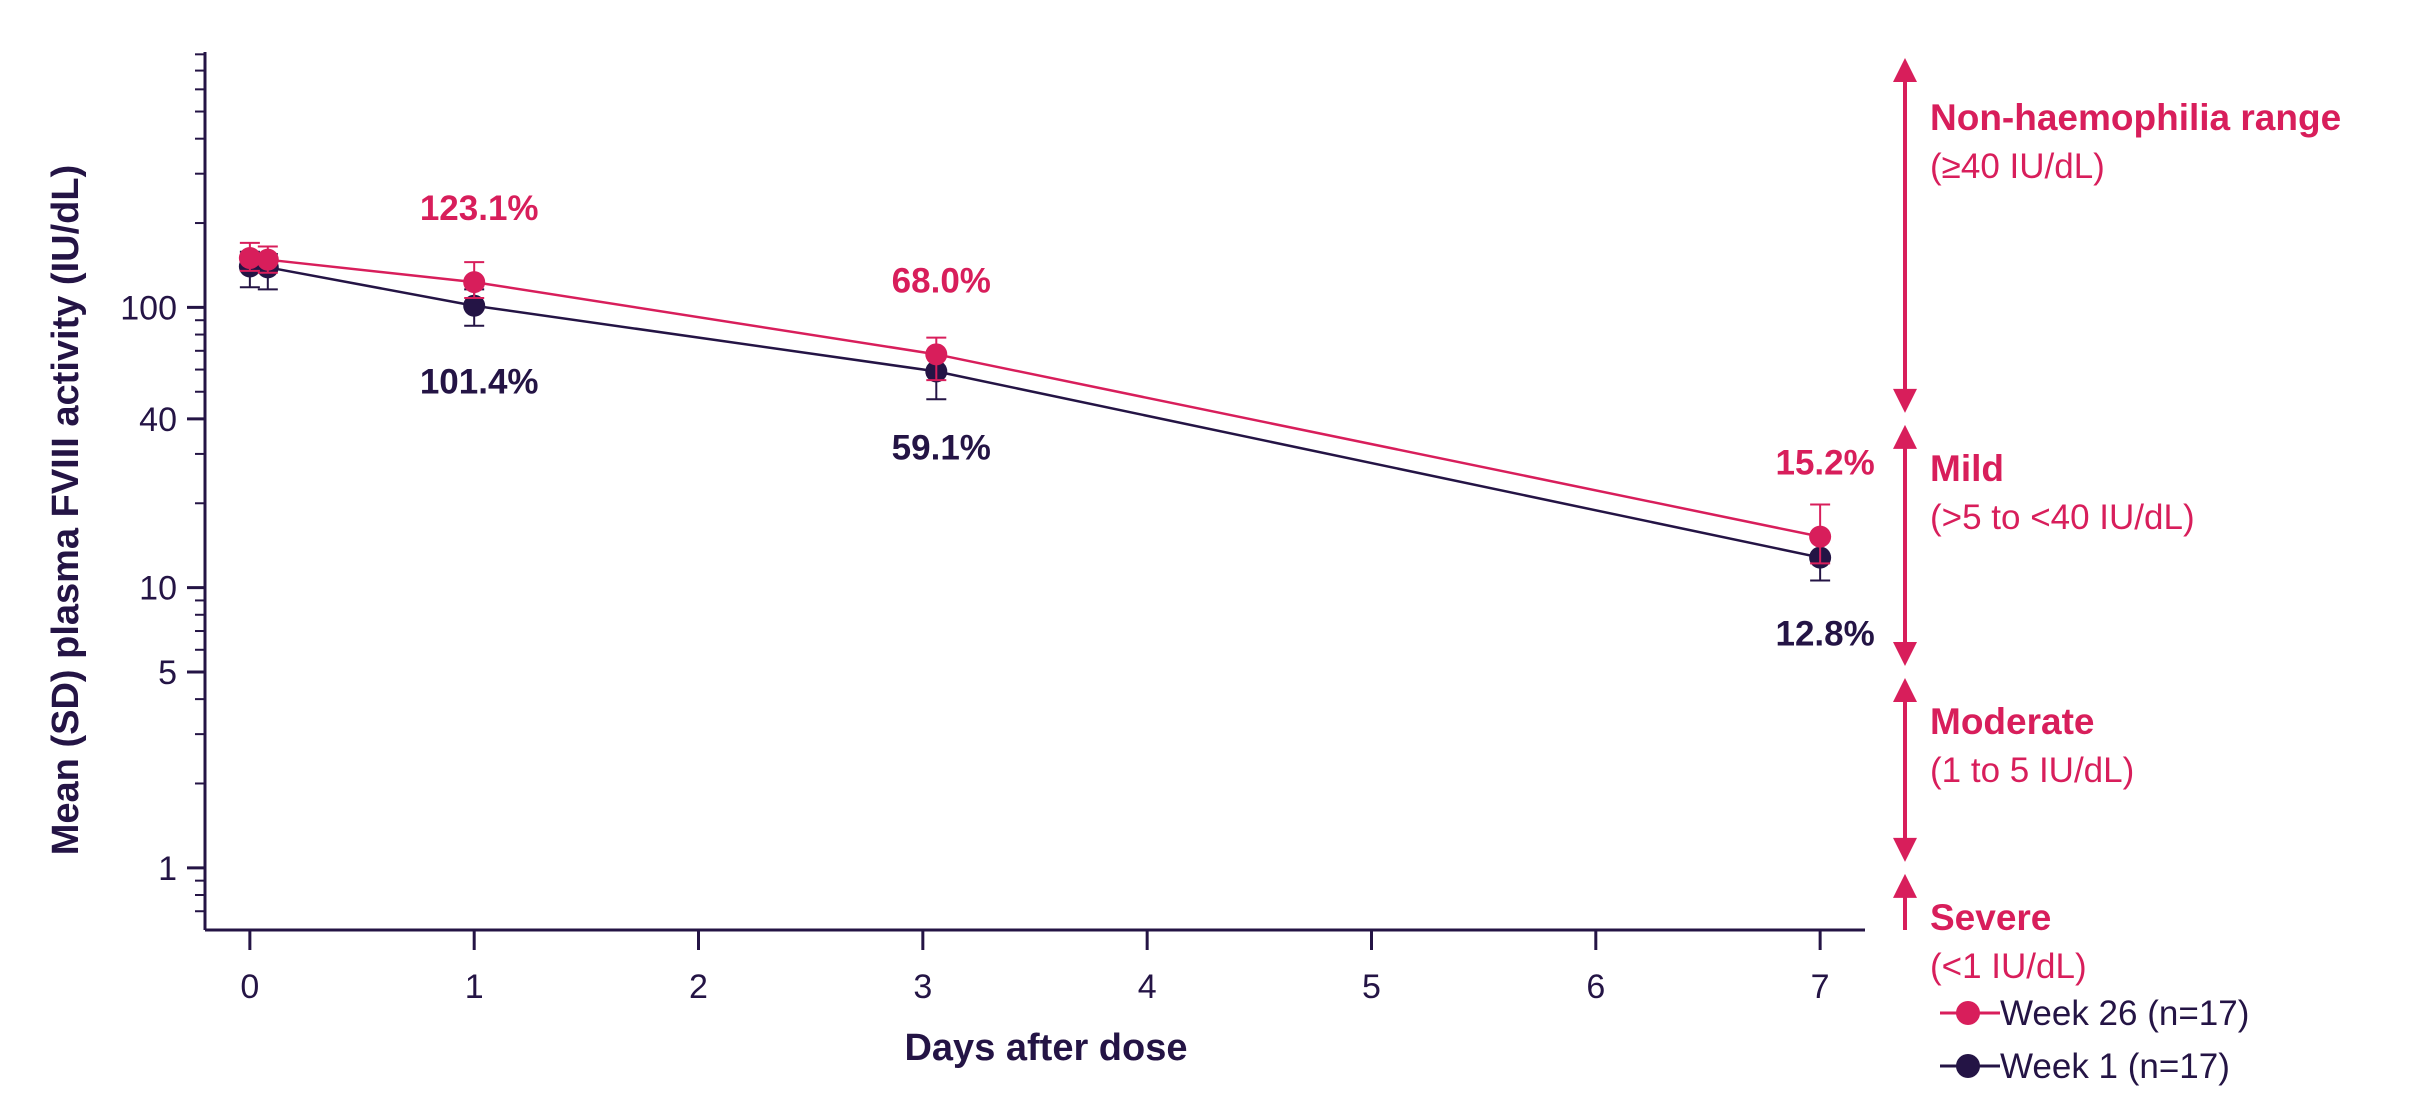 This screenshot has width=2425, height=1116. What do you see at coordinates (1147, 987) in the screenshot?
I see `x-tick-label: 4` at bounding box center [1147, 987].